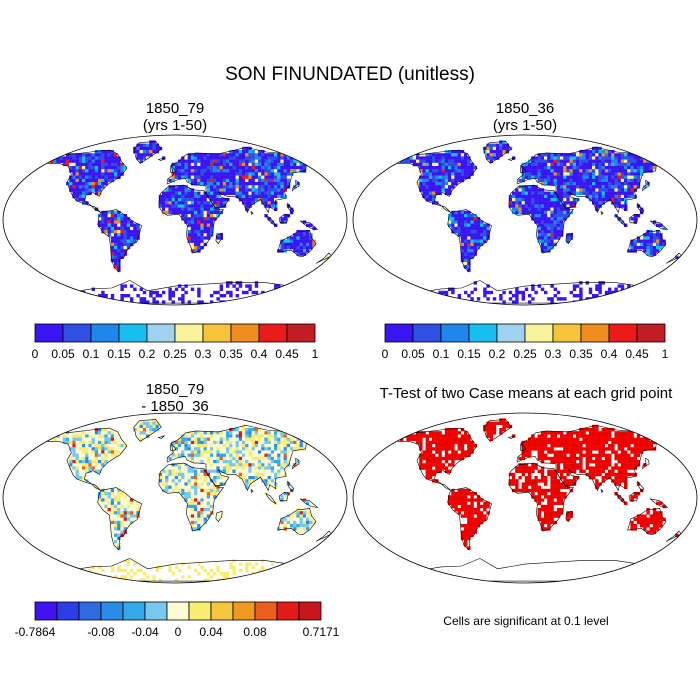 This screenshot has width=700, height=700. What do you see at coordinates (175, 389) in the screenshot?
I see `panel3-title-line1: 1850_79` at bounding box center [175, 389].